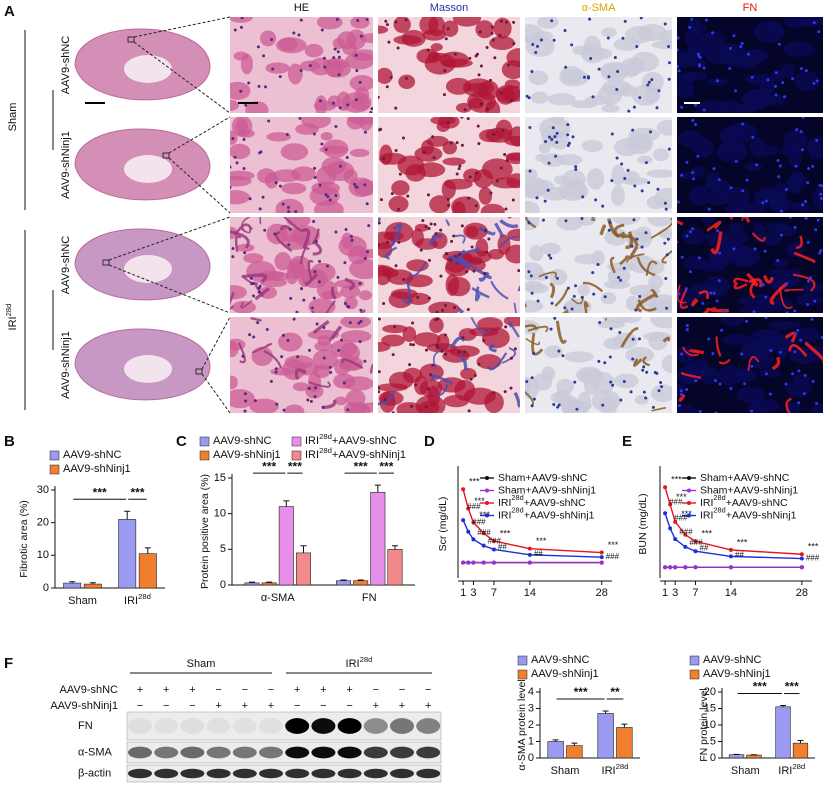 The image size is (825, 788). I want to click on x-tick-label: 3, so click(473, 593).